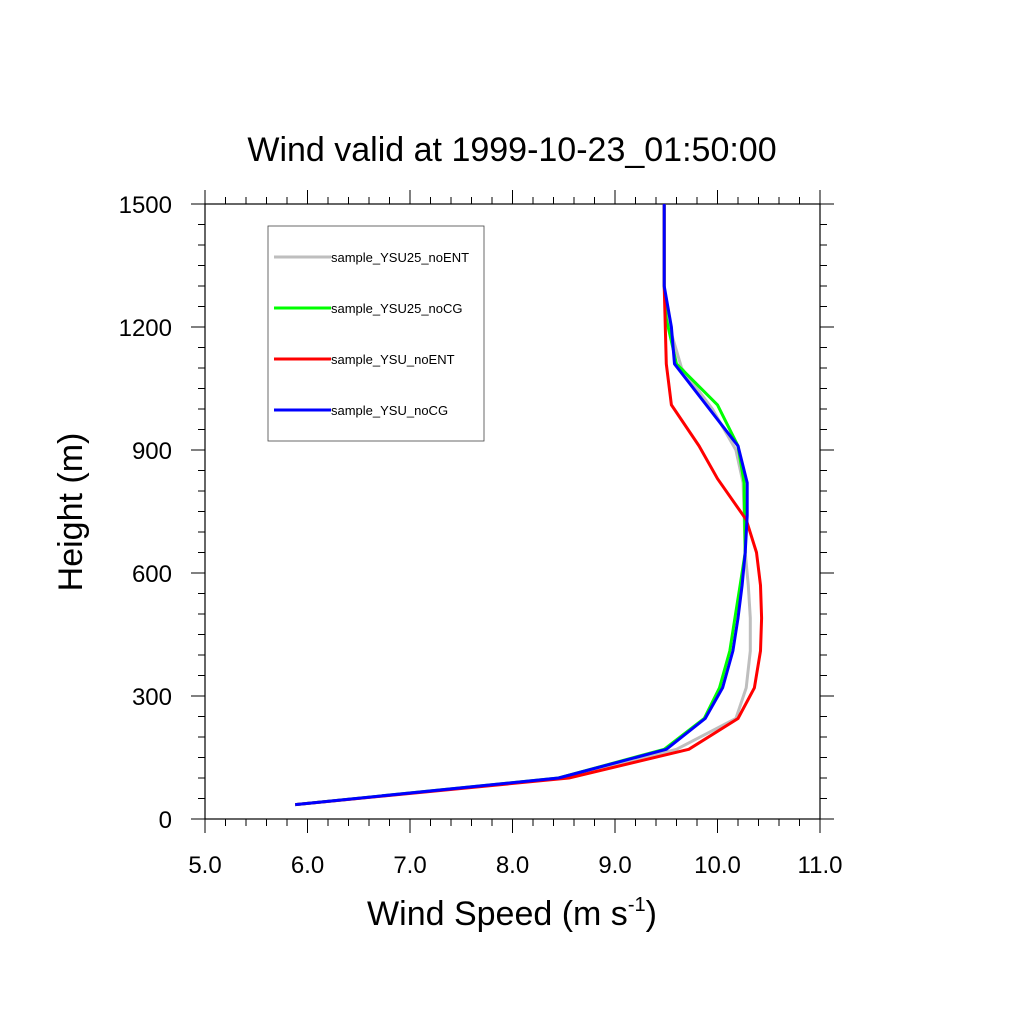 Image resolution: width=1024 pixels, height=1024 pixels. What do you see at coordinates (307, 865) in the screenshot?
I see `x-tick-label: 6.0` at bounding box center [307, 865].